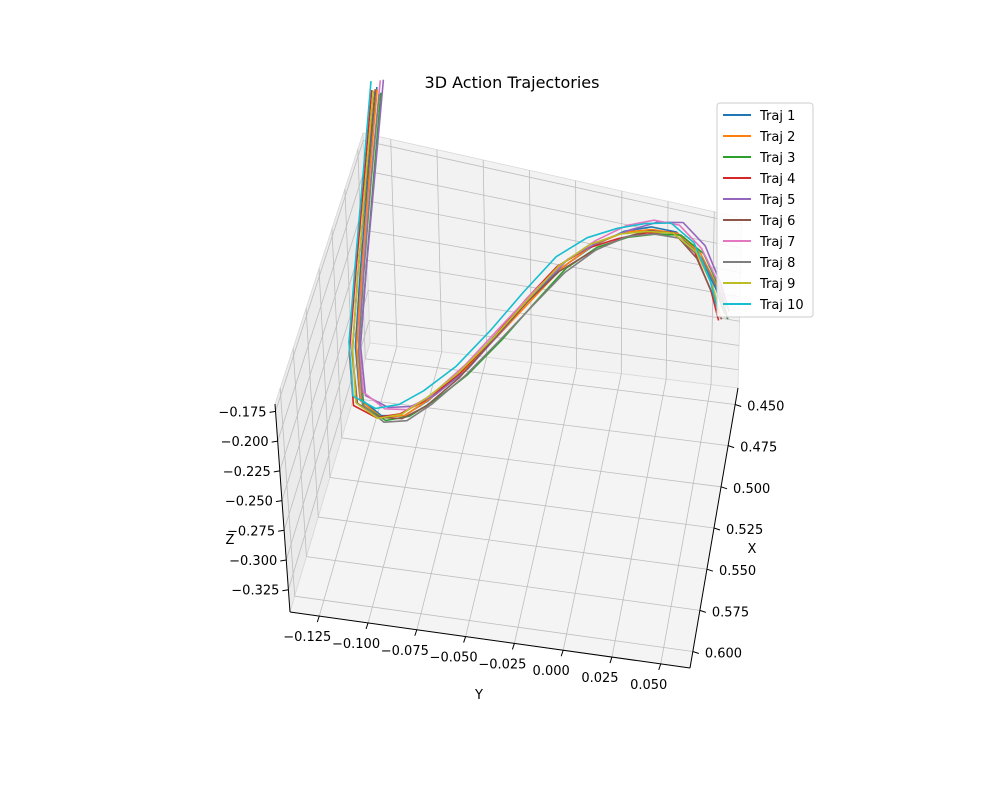  Describe the element at coordinates (242, 412) in the screenshot. I see `z-tick-label: −0.175` at that location.